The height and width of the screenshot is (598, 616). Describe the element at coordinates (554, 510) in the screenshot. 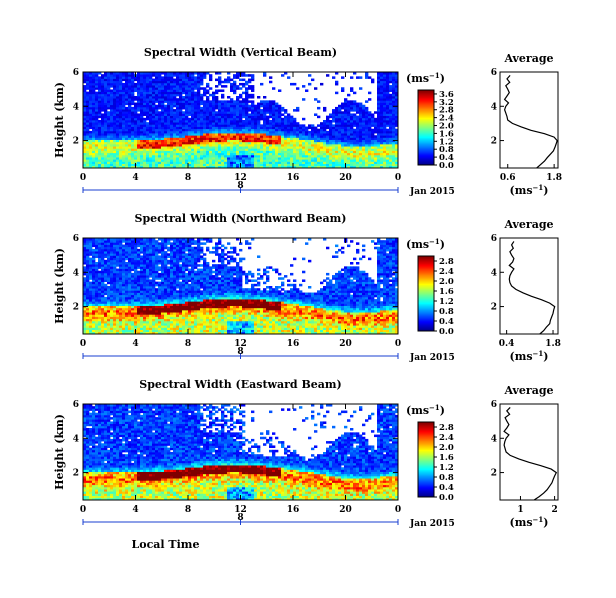

I see `average-x-tick-label: 2` at that location.